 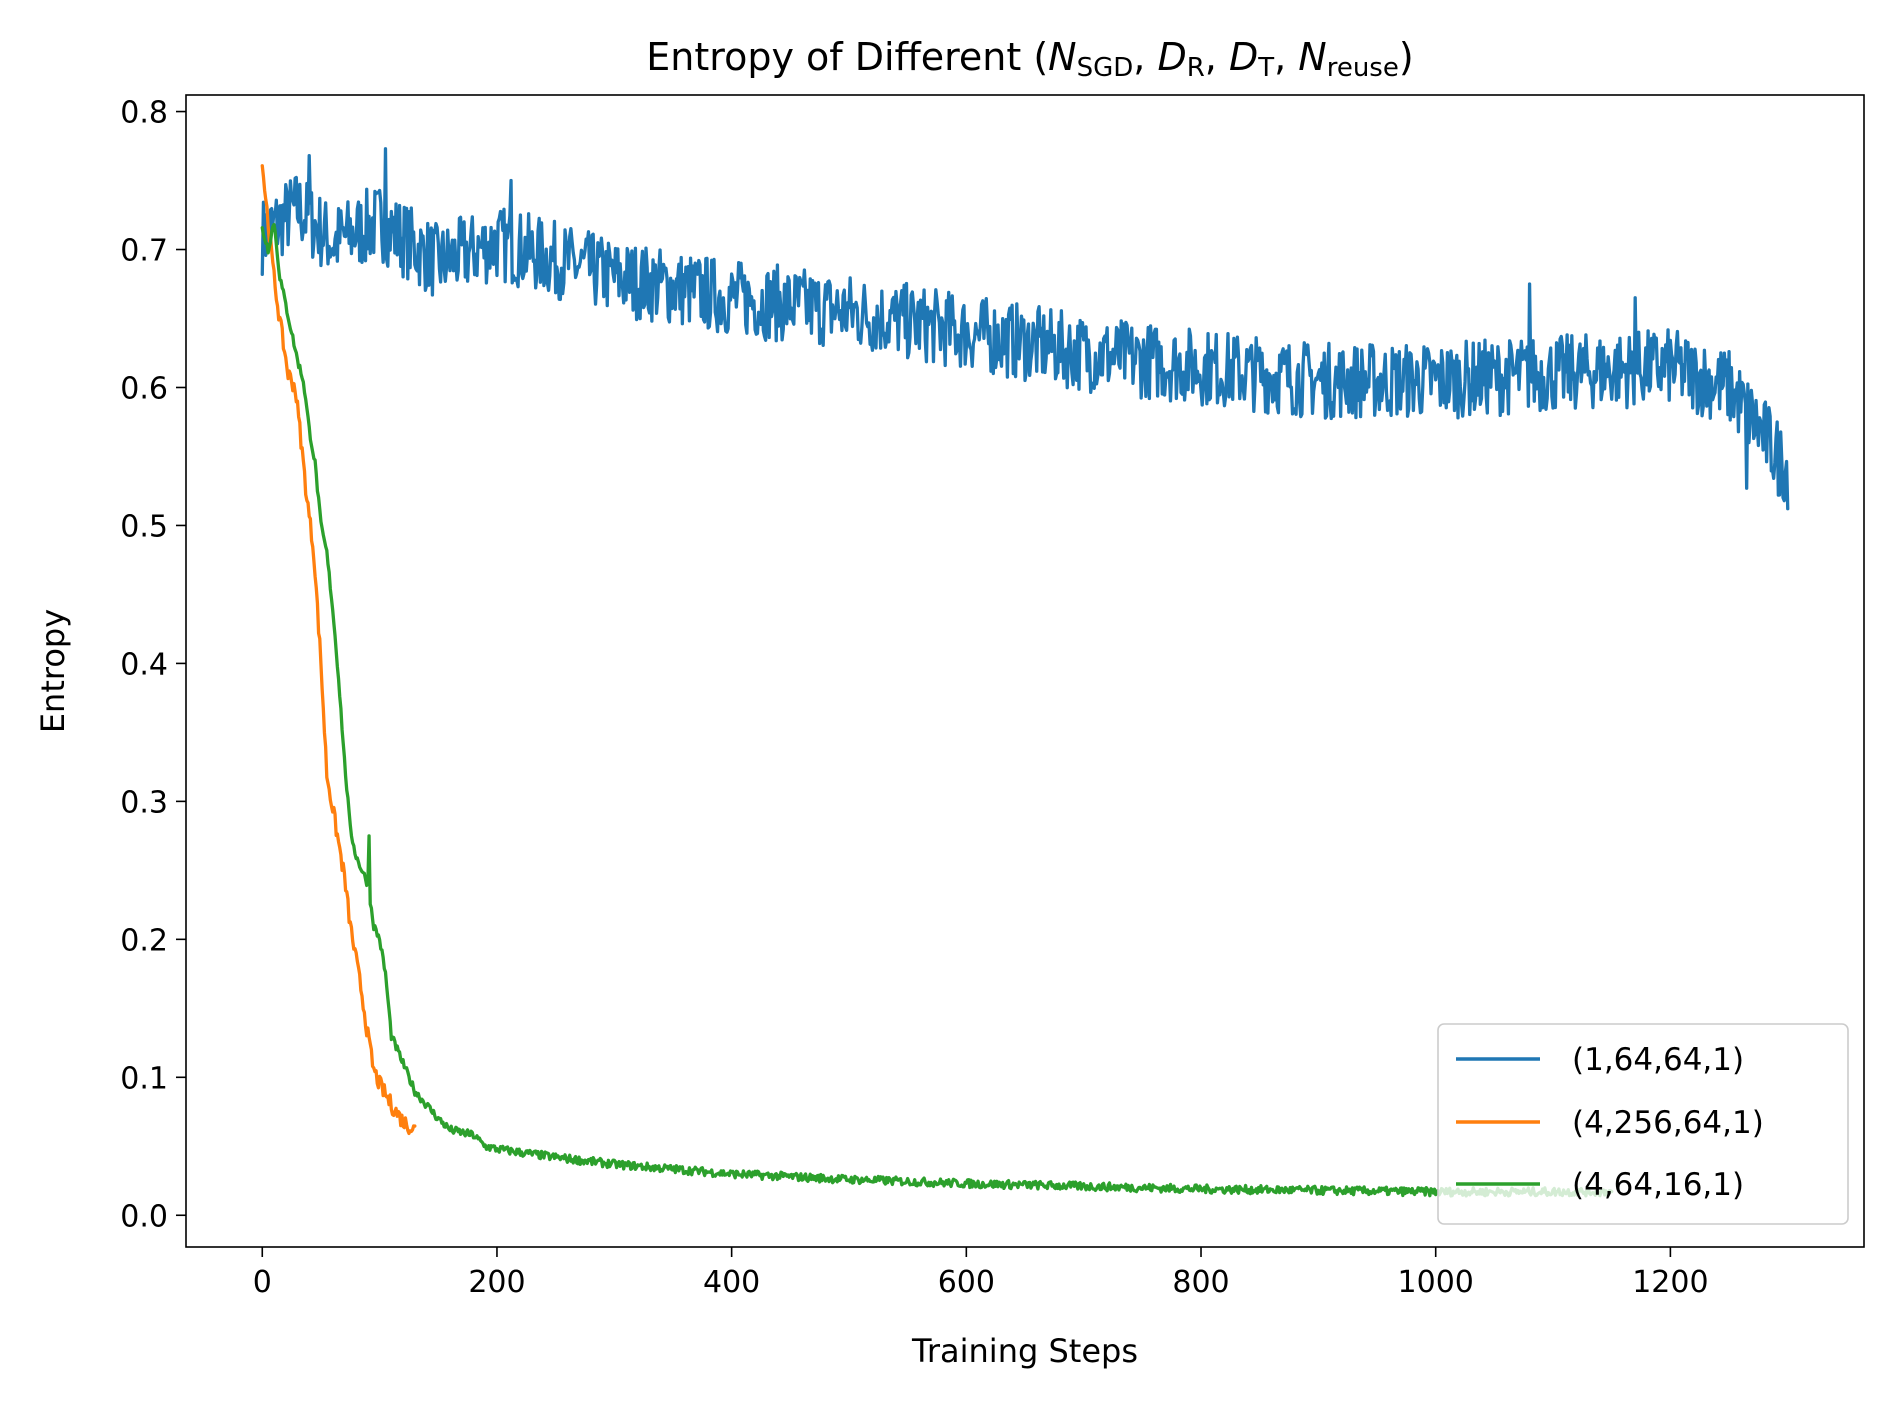 What do you see at coordinates (1196, 68) in the screenshot?
I see `title-subscript: R` at bounding box center [1196, 68].